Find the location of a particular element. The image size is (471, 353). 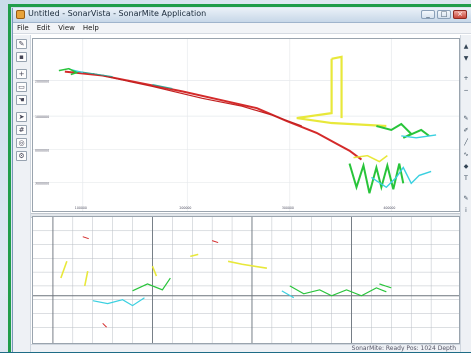

cursor-icon: ➤ is located at coordinates (21, 117).